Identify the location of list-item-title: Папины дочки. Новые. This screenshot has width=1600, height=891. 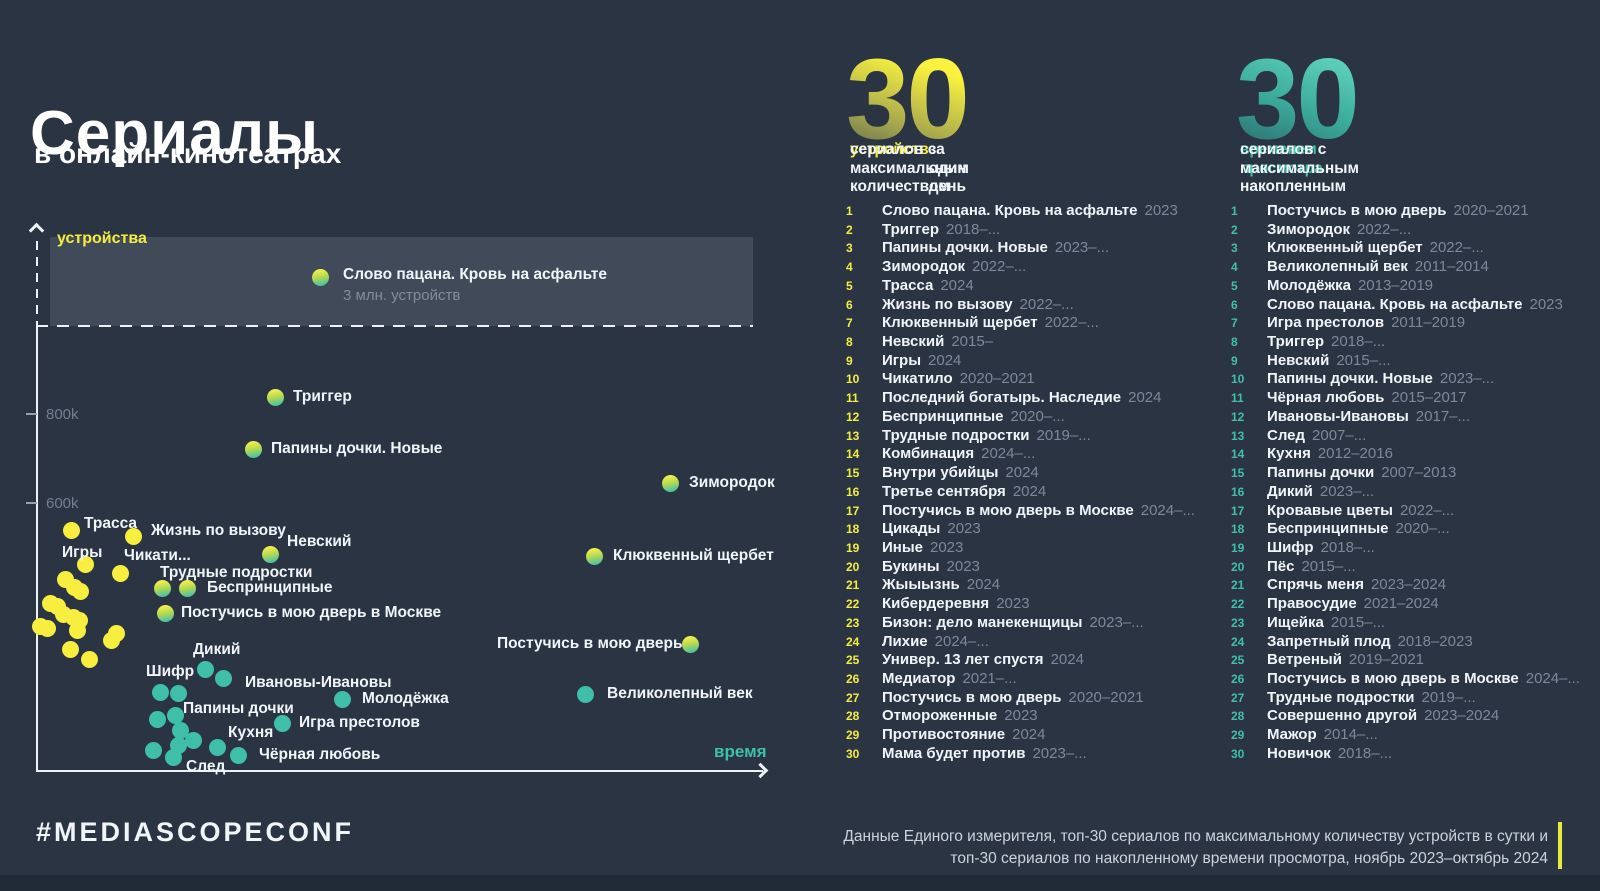
(965, 248).